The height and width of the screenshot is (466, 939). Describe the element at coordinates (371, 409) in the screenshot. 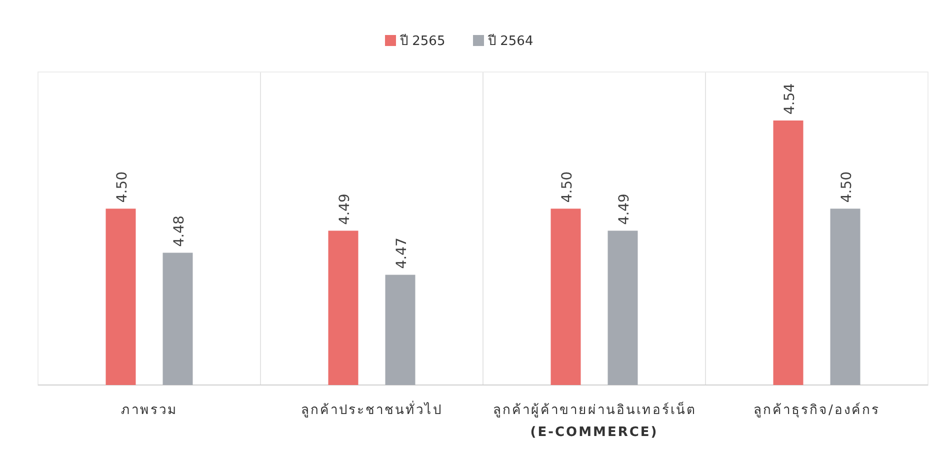

I see `x-tick-label: ลูกค้าประชาชนทั่วไป` at that location.